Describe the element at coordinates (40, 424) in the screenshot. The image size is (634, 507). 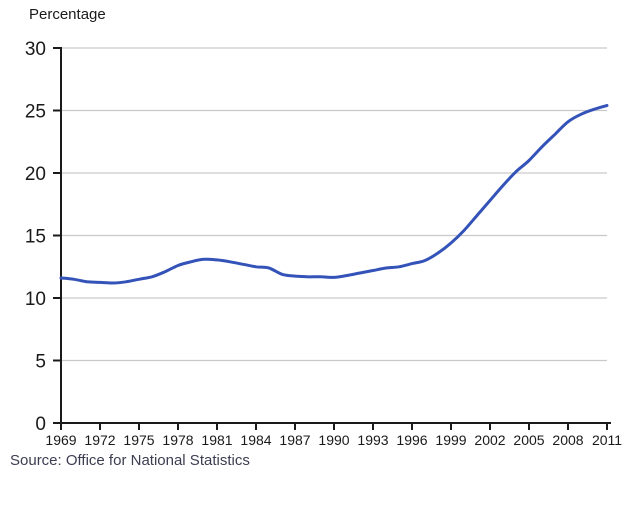
I see `y-tick-label: 0` at that location.